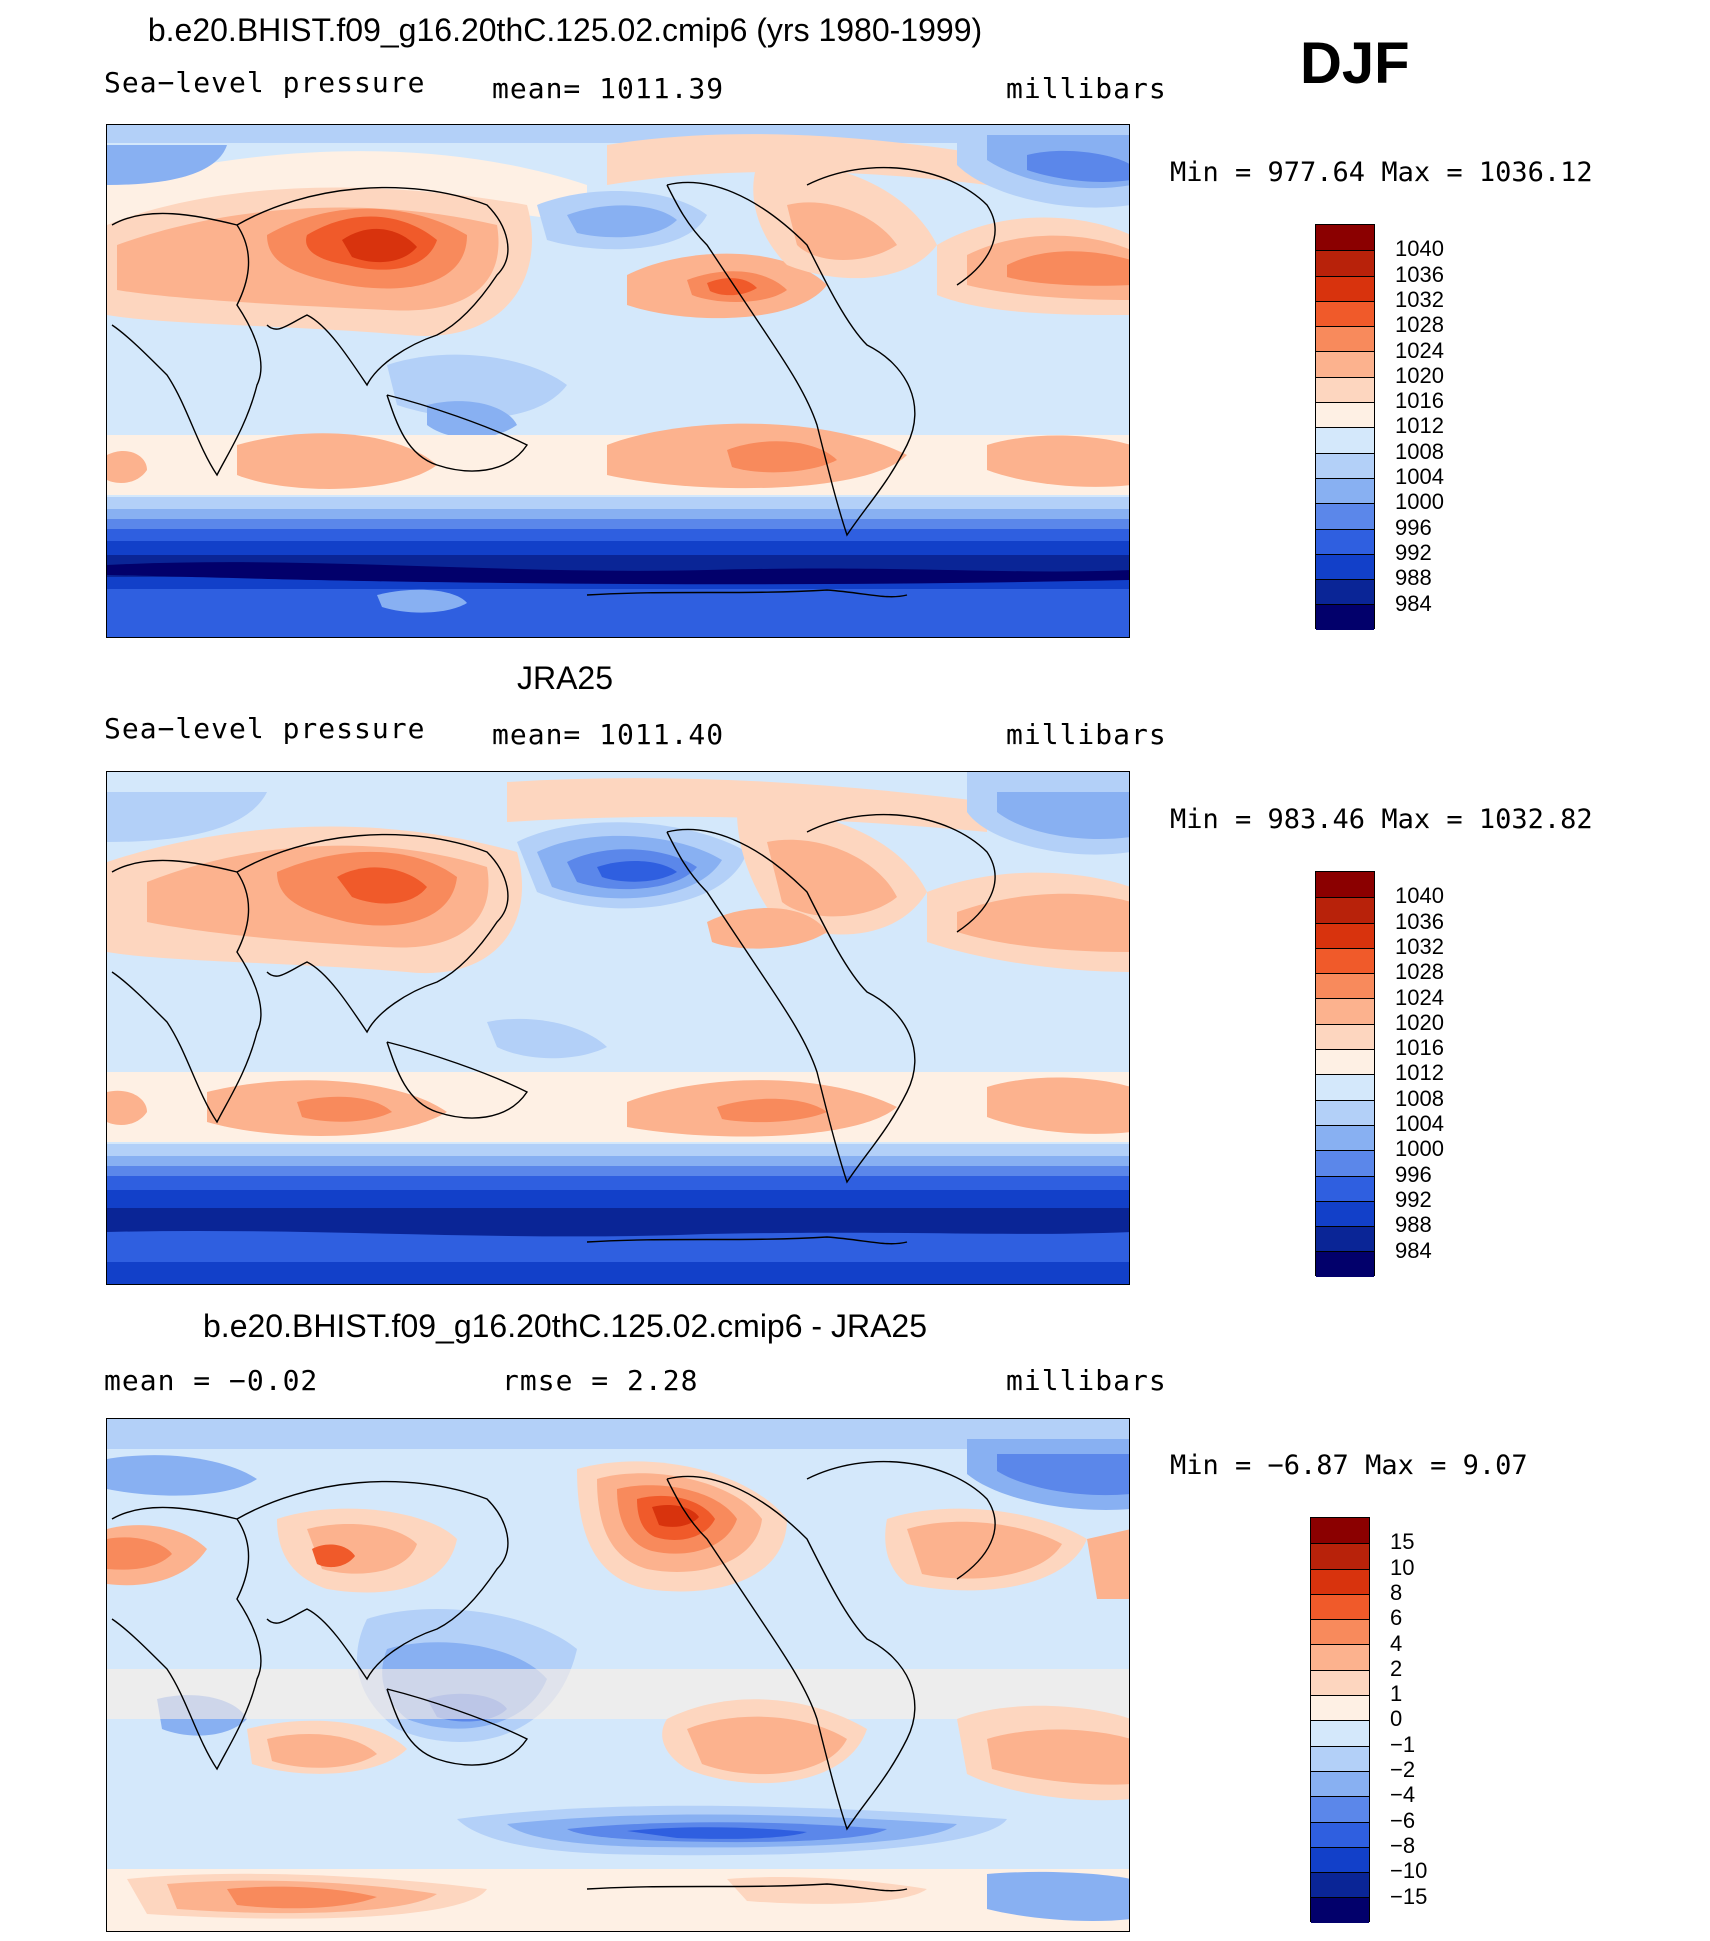  What do you see at coordinates (1396, 1592) in the screenshot?
I see `colorbar-tick-label: 8` at bounding box center [1396, 1592].